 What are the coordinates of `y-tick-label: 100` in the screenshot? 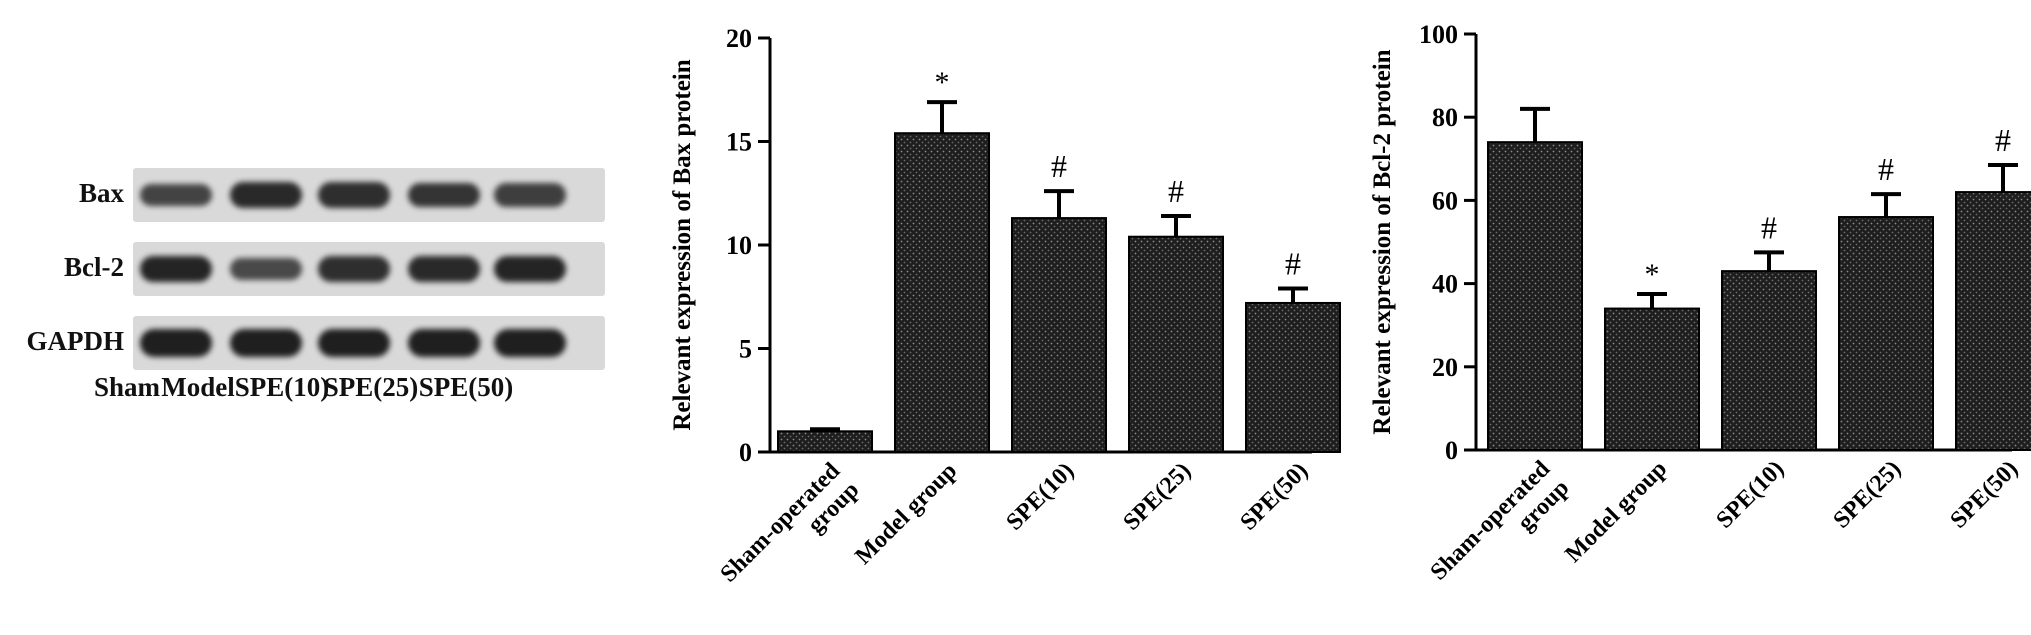 It's located at (1438, 34).